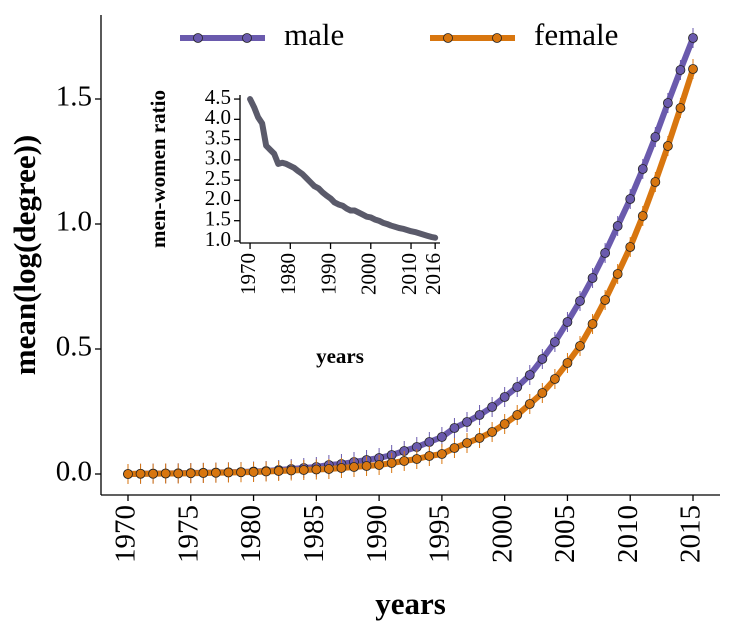  Describe the element at coordinates (218, 137) in the screenshot. I see `y-tick-label: 3.5` at that location.